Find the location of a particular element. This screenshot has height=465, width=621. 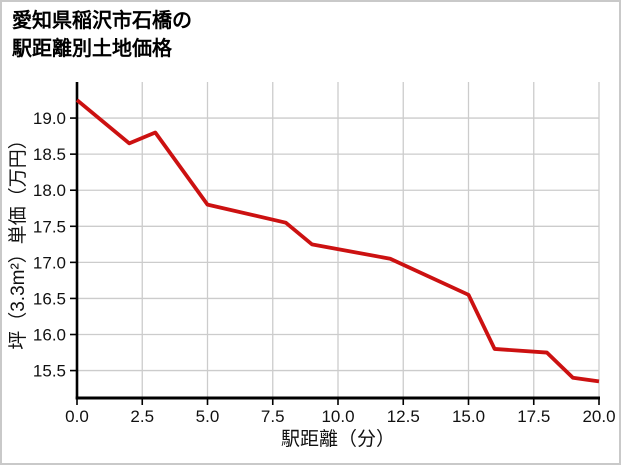

chart-title: 愛知県稲沢市石橋の 駅距離別土地価格 is located at coordinates (102, 35).